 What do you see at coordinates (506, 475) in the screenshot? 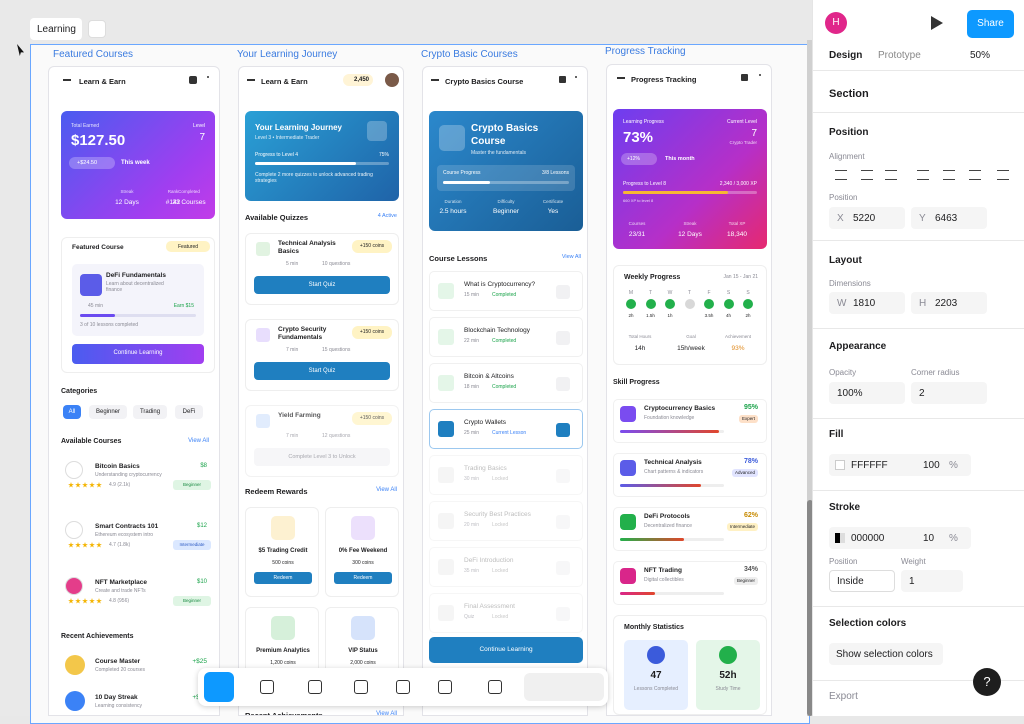
I see `lesson-row: Trading Basics 30 min Locked` at bounding box center [506, 475].